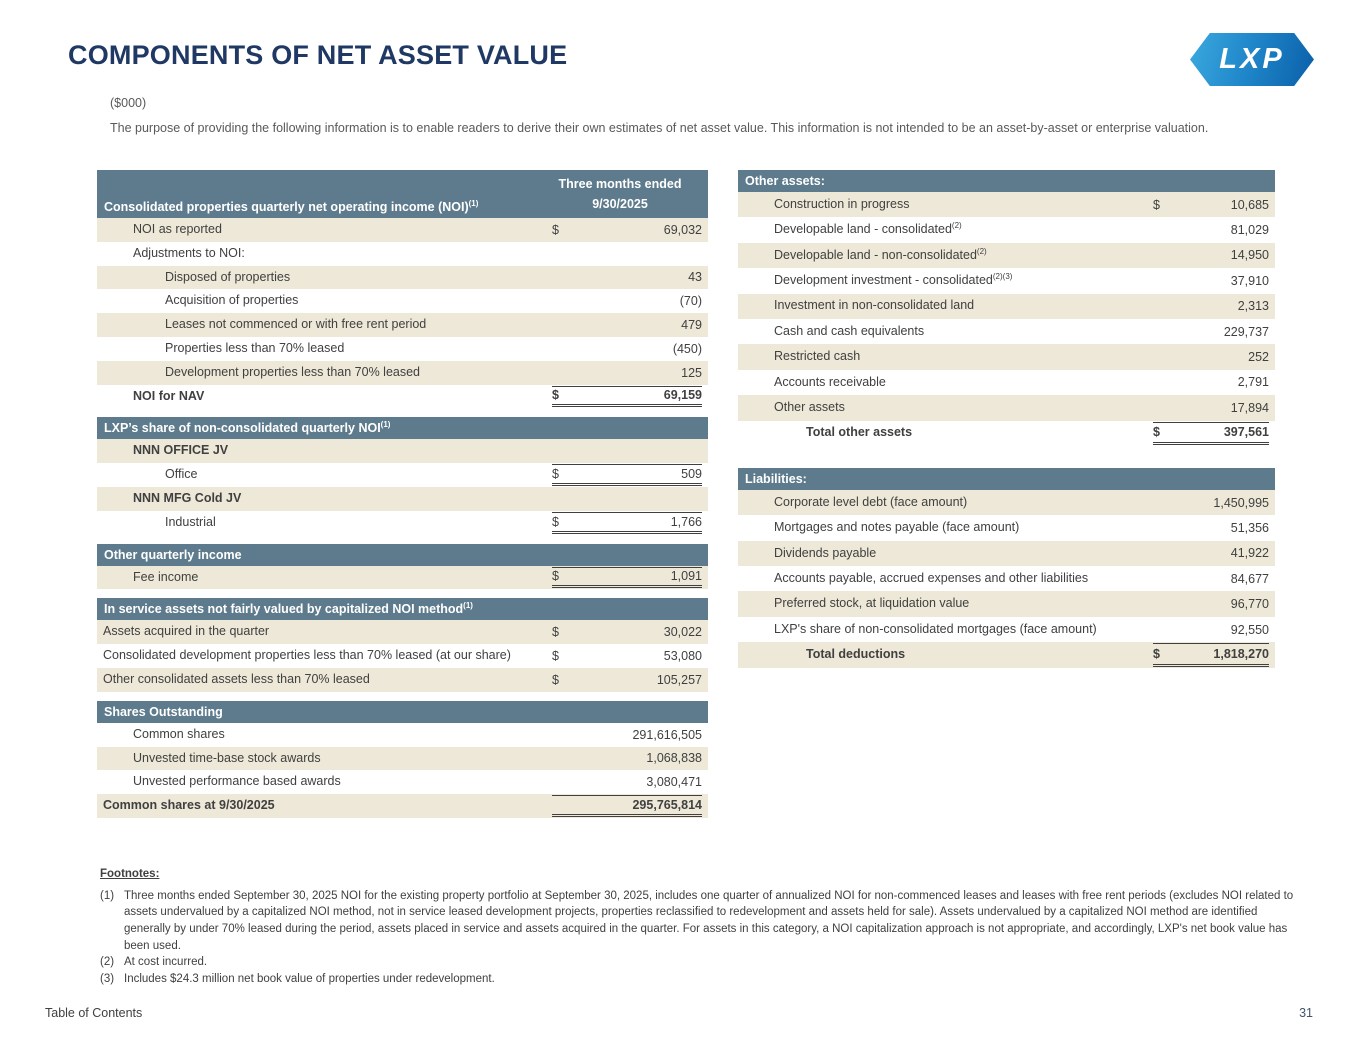 The image size is (1365, 1055). Describe the element at coordinates (1211, 579) in the screenshot. I see `row-amount: 84,677` at that location.